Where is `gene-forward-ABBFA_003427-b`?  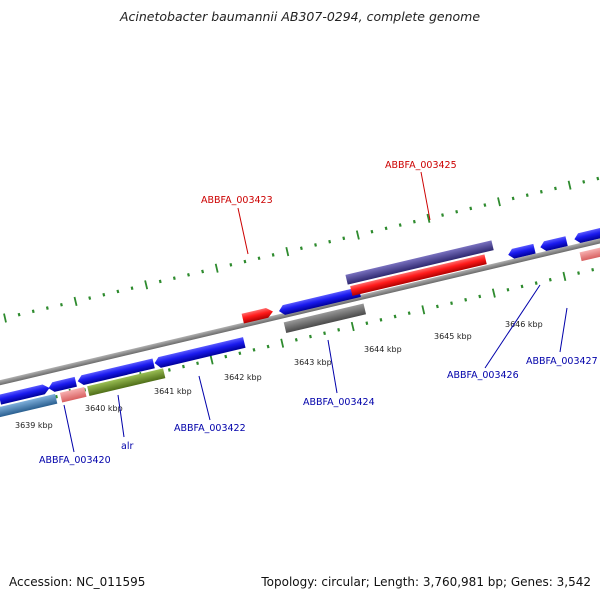 gene-forward-ABBFA_003427-b is located at coordinates (586, 234).